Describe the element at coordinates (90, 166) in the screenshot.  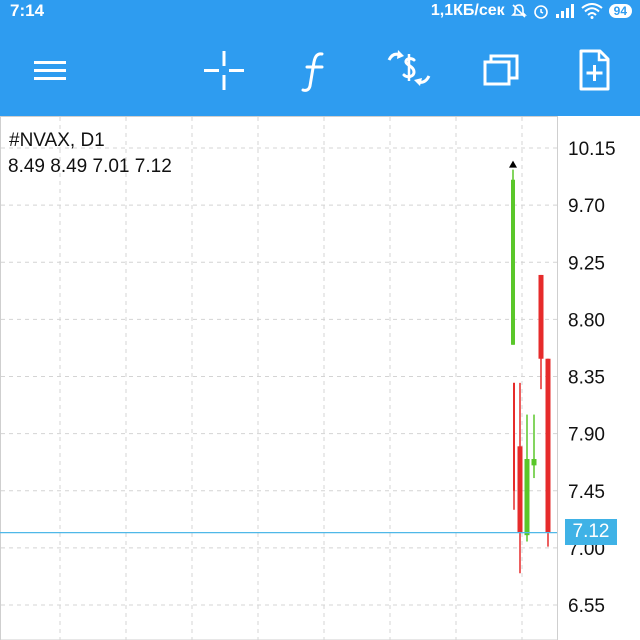
I see `chart-ohlc-values: 8.49 8.49 7.01 7.12` at that location.